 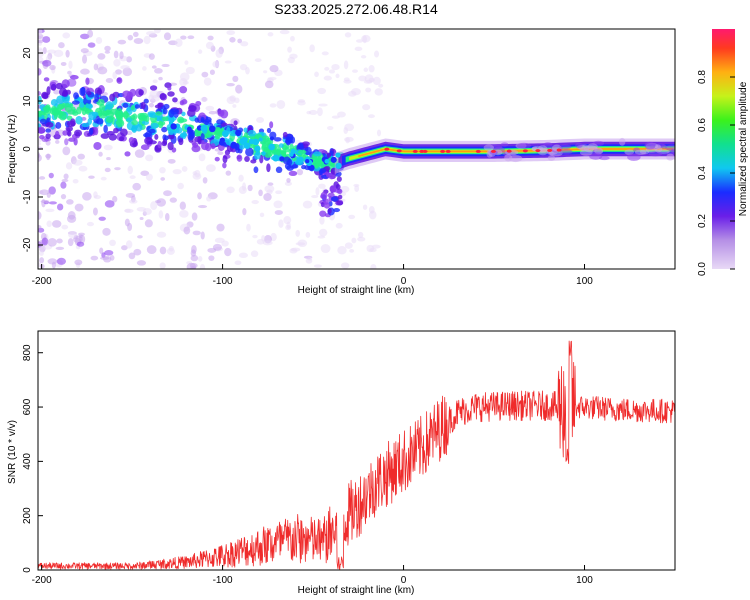 I want to click on y-tick-label: 0, so click(x=27, y=570).